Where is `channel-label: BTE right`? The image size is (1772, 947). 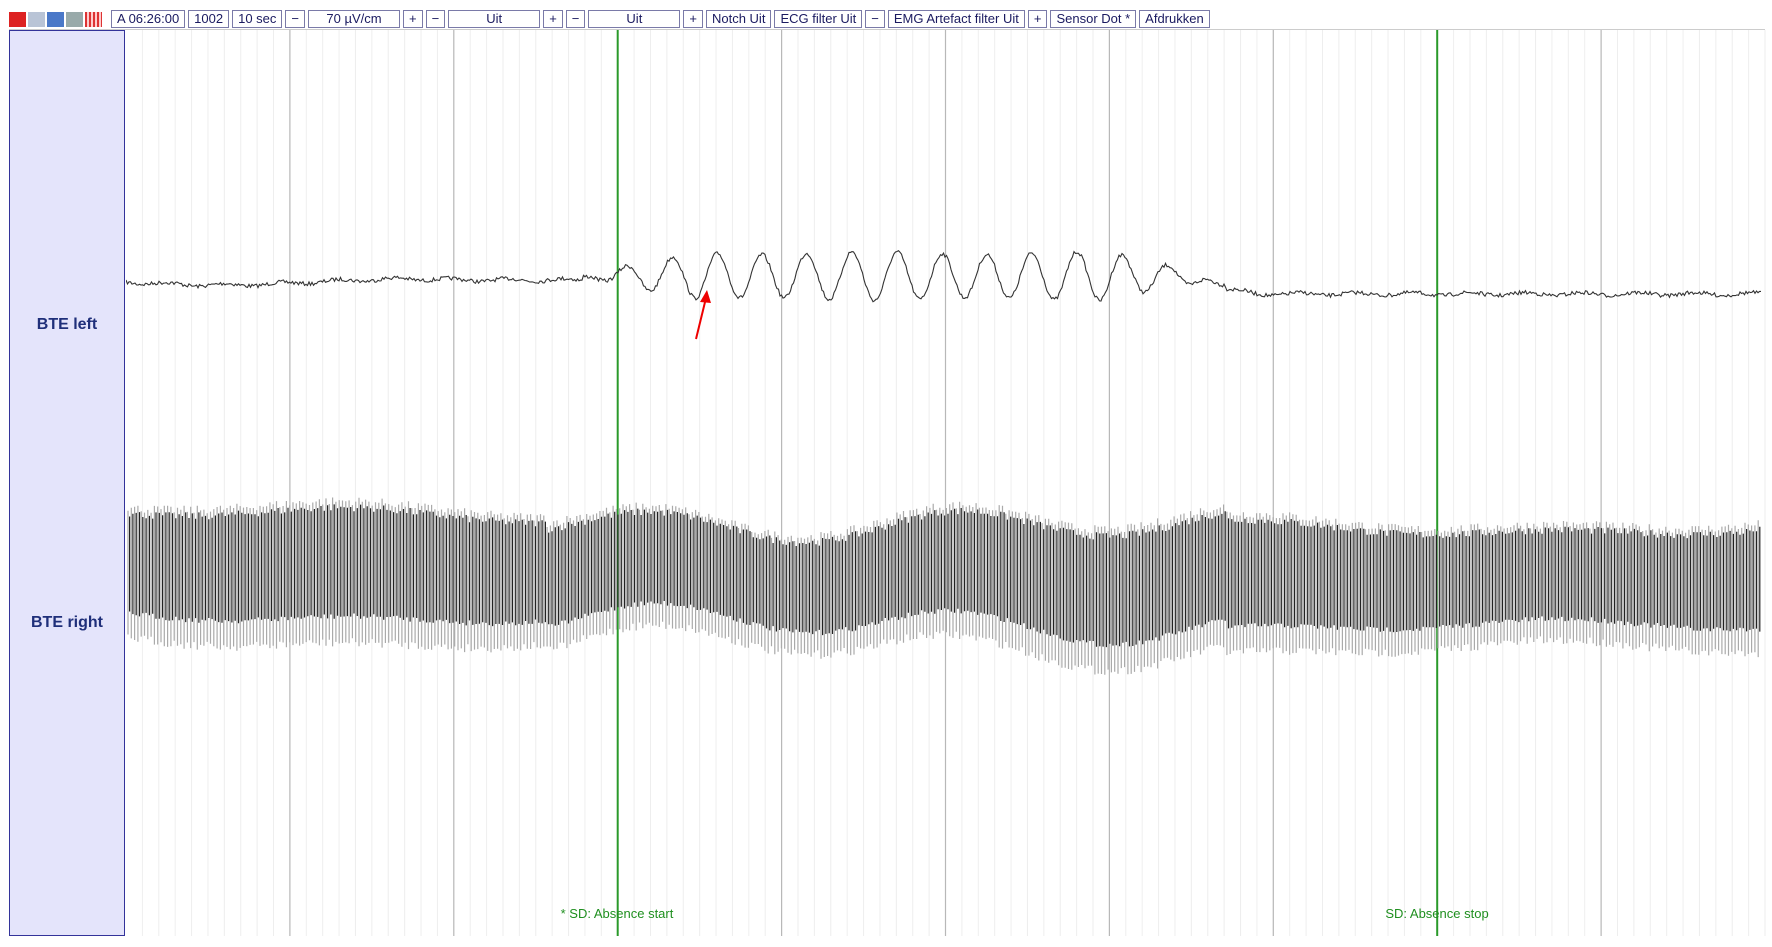
channel-label: BTE right is located at coordinates (67, 622).